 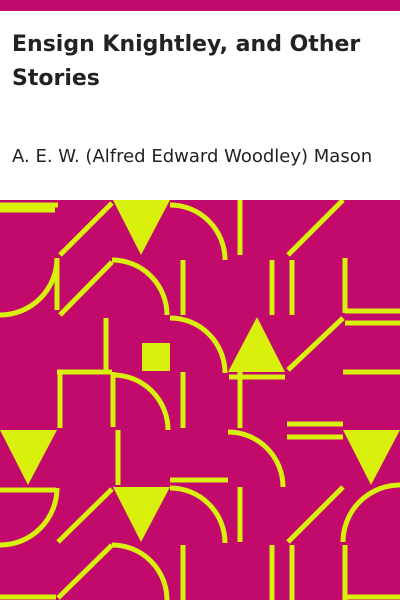 What do you see at coordinates (186, 61) in the screenshot?
I see `book-title: Ensign Knightley, and Other Stories` at bounding box center [186, 61].